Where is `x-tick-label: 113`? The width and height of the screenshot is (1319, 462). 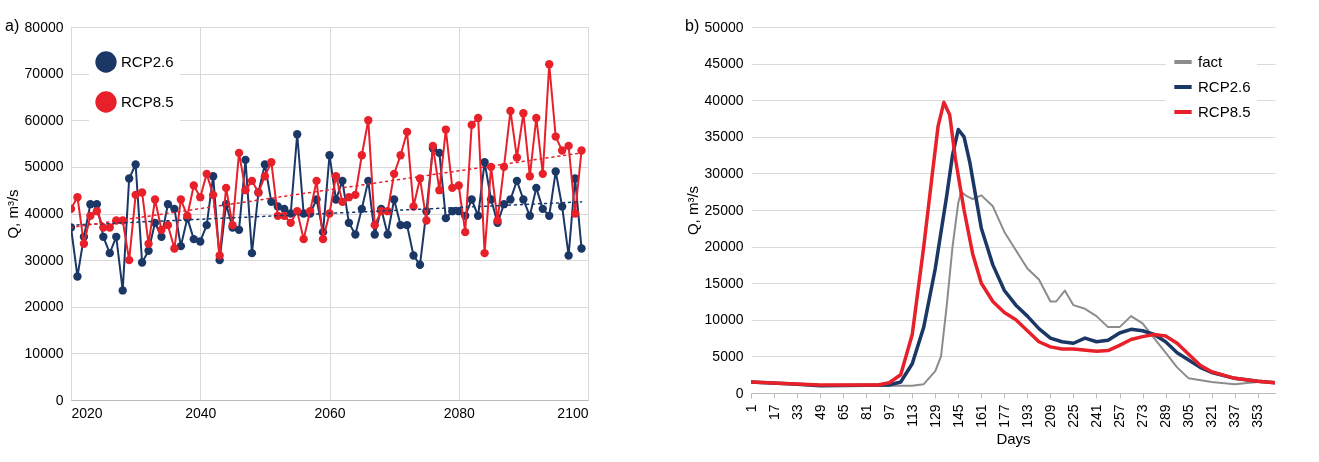
x-tick-label: 113 is located at coordinates (911, 415).